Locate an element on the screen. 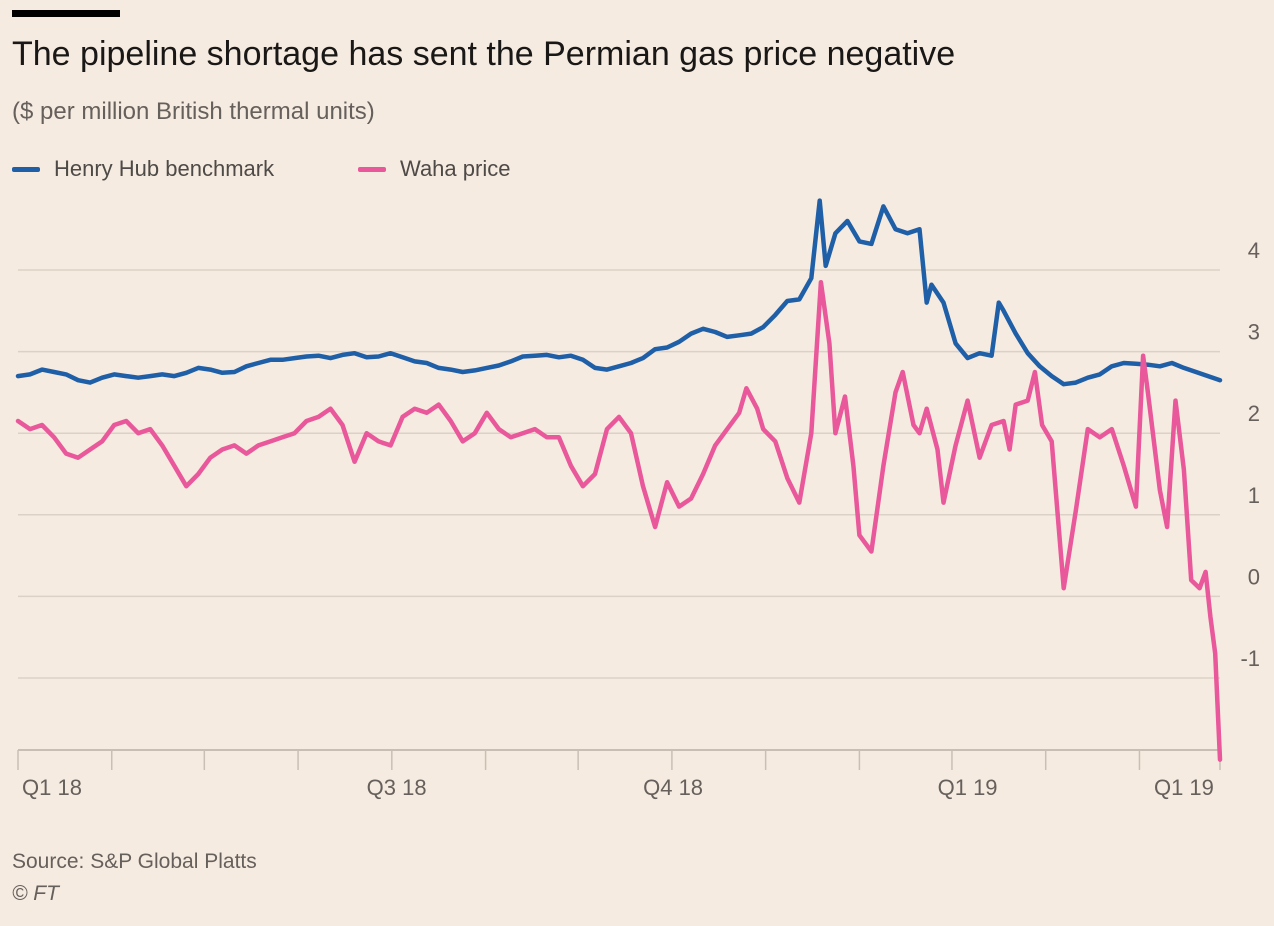 The height and width of the screenshot is (926, 1274). legend-item-henry-hub: Henry Hub benchmark is located at coordinates (143, 169).